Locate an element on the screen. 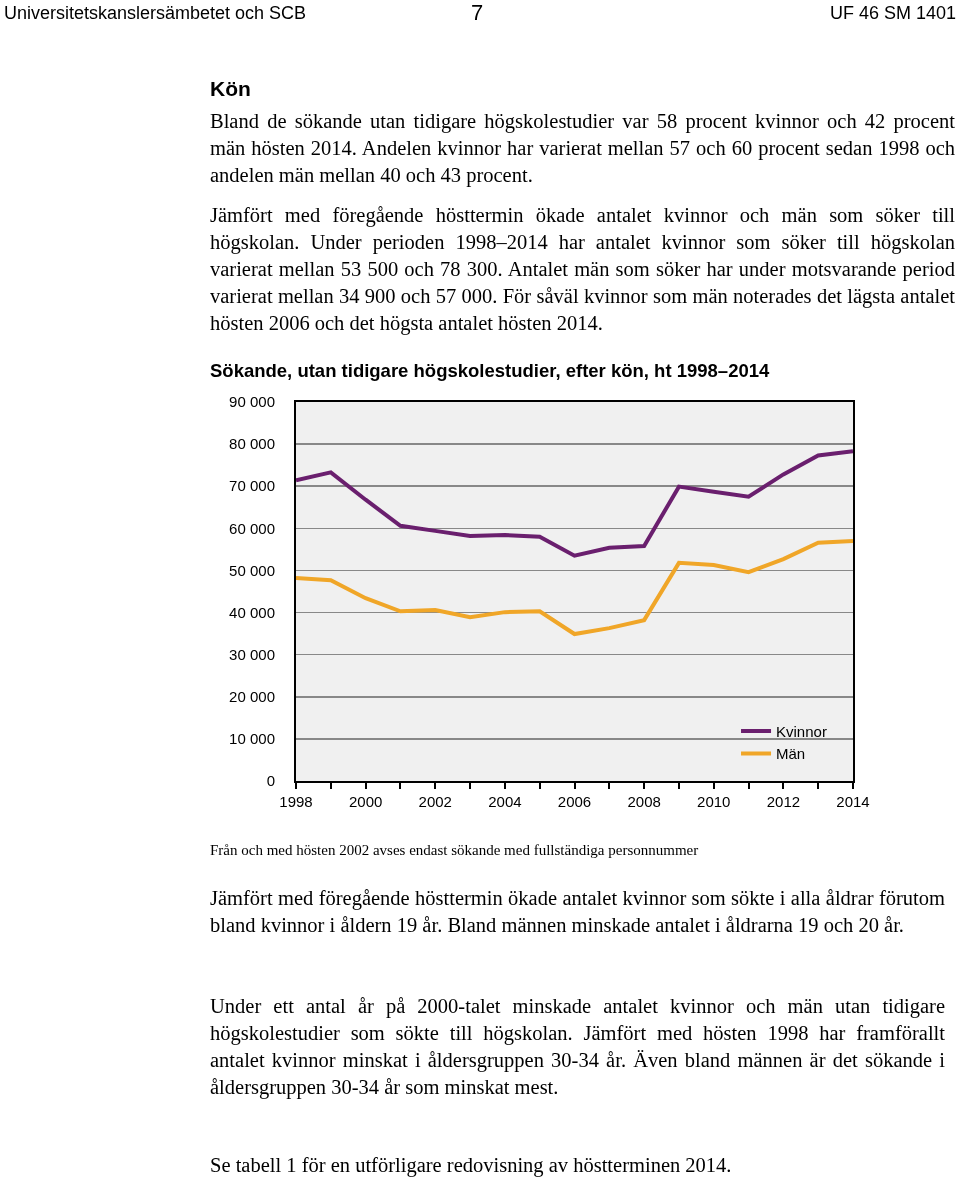 The image size is (960, 1179). y-tick-label: 40 000 is located at coordinates (252, 612).